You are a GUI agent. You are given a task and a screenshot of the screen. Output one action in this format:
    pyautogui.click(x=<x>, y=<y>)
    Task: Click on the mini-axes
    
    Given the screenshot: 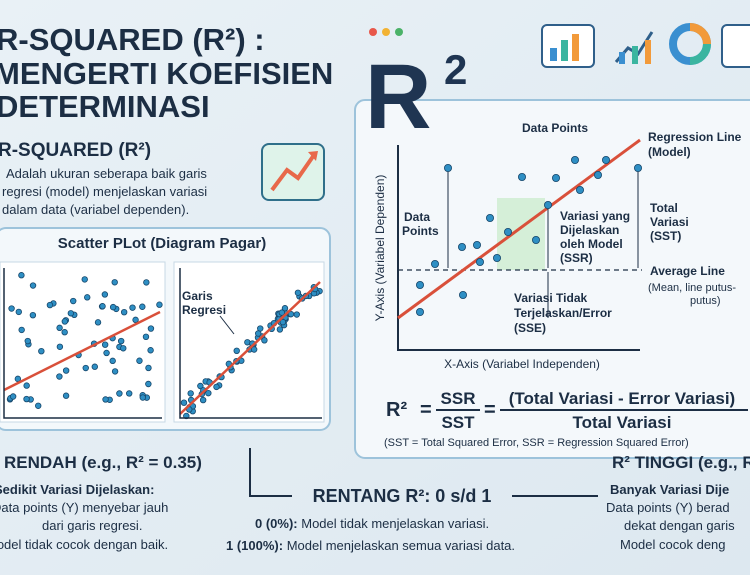 What is the action you would take?
    pyautogui.click(x=162, y=343)
    